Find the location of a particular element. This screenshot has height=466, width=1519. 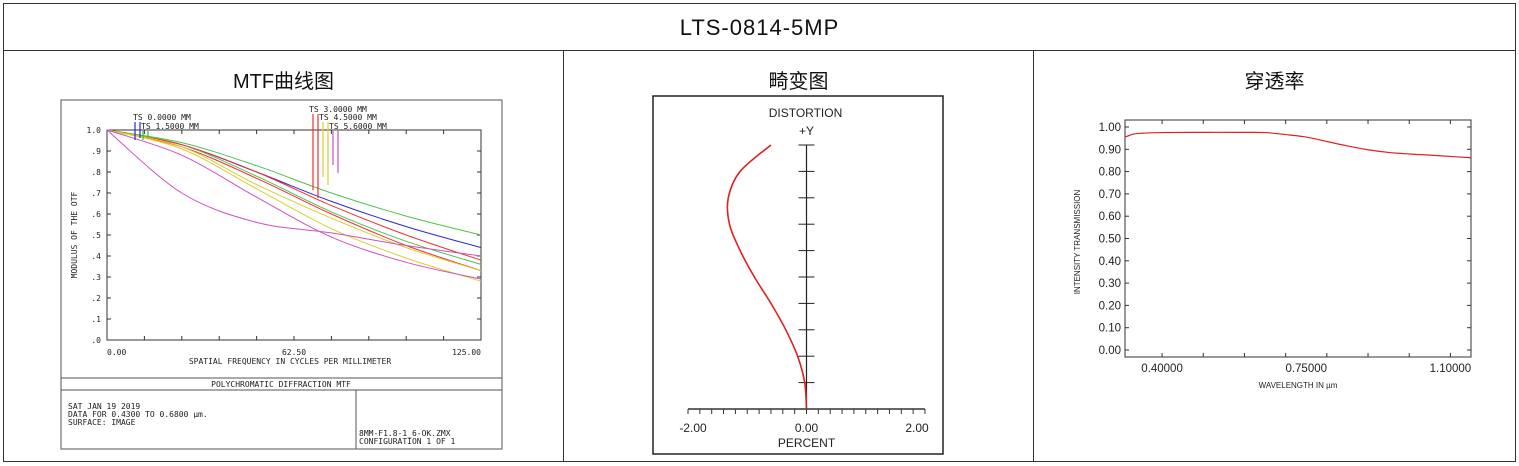

x-tick-label: 0.40000 is located at coordinates (1162, 369).